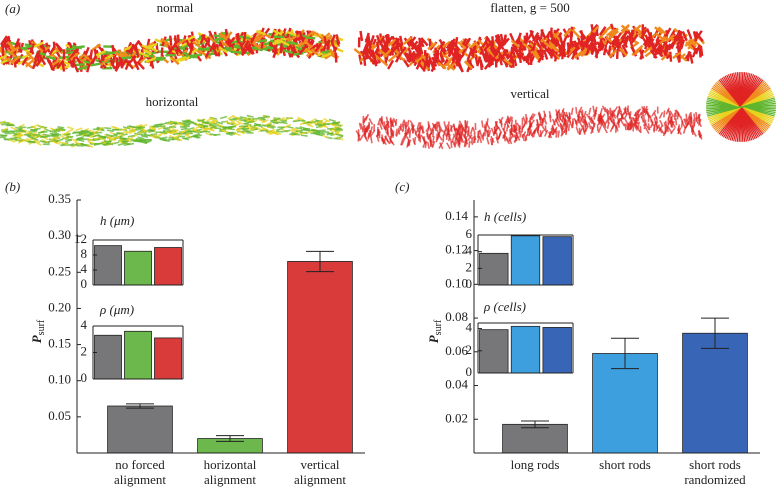  Describe the element at coordinates (530, 7) in the screenshot. I see `strip-title: flatten, g = 500` at that location.